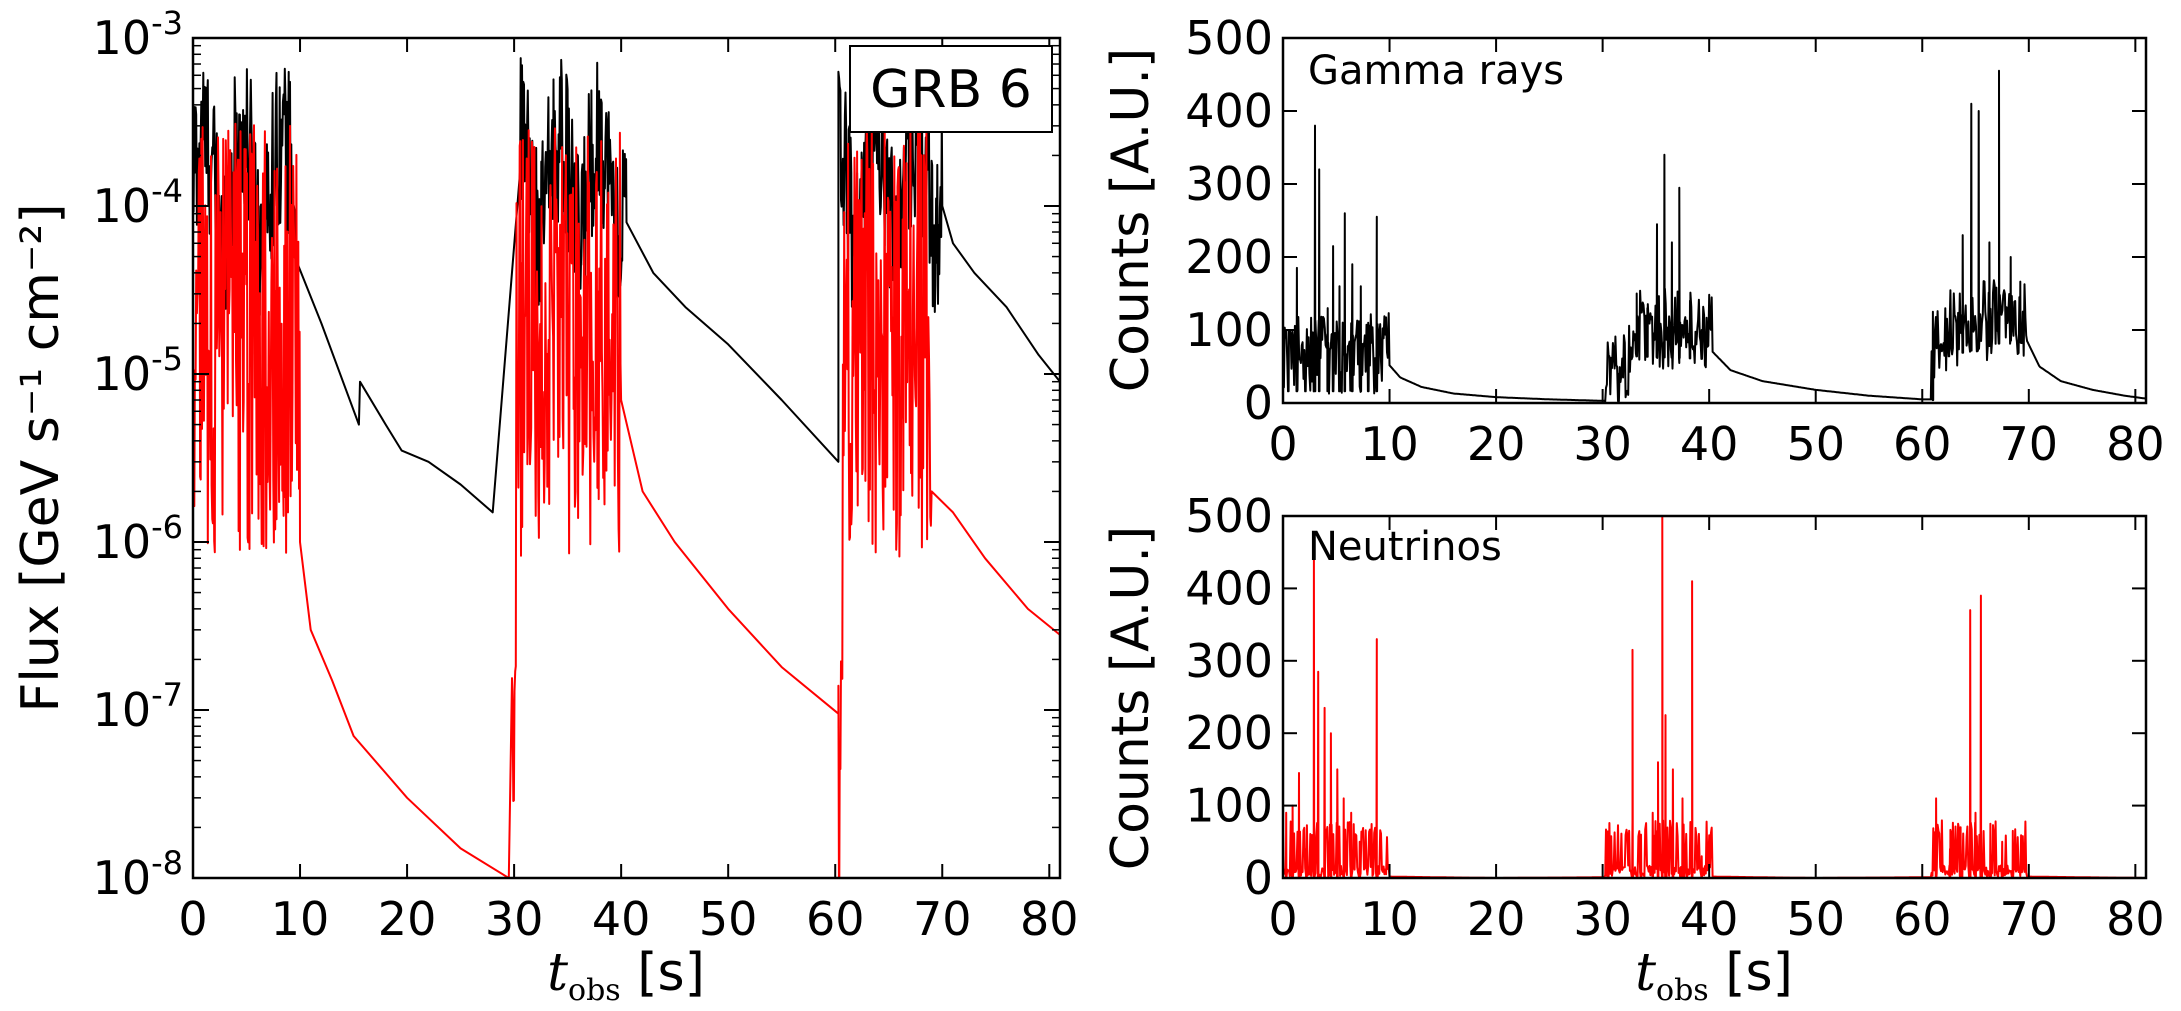 Image resolution: width=2181 pixels, height=1011 pixels. What do you see at coordinates (1714, 975) in the screenshot?
I see `neutrino-x-axis-label: tobs [s]` at bounding box center [1714, 975].